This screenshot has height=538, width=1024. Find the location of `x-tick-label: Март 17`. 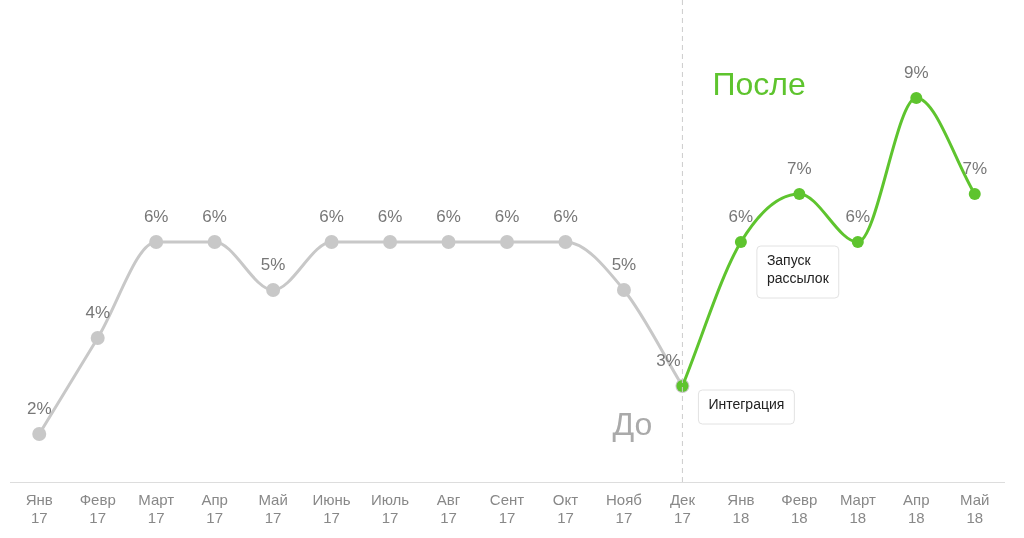

x-tick-label: Март 17 is located at coordinates (156, 509).